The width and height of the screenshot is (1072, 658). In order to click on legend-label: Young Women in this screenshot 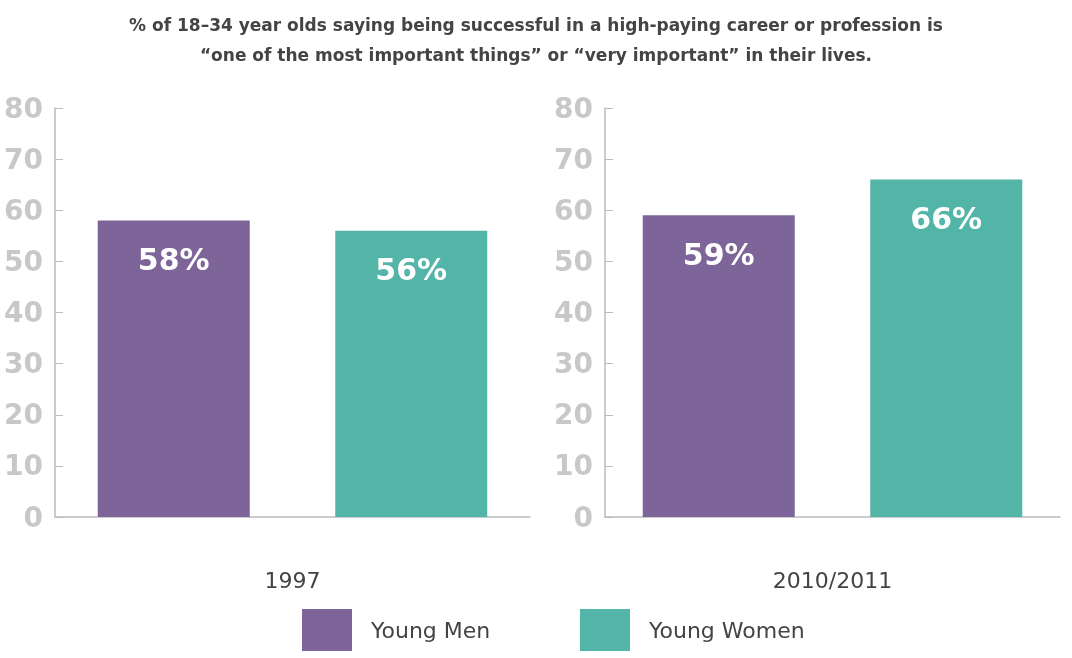, I will do `click(726, 630)`.